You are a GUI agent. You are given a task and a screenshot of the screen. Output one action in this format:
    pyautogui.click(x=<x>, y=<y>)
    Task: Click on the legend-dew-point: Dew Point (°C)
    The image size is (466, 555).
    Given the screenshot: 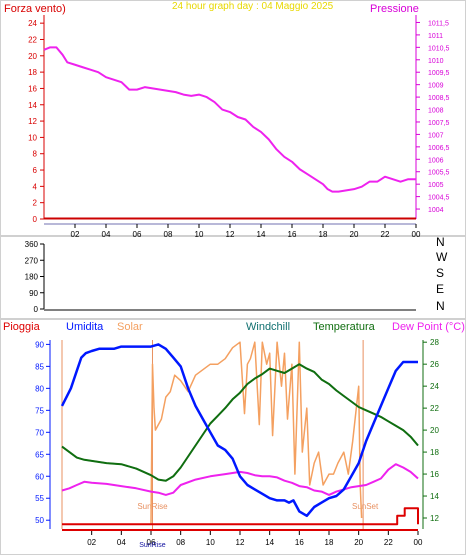 What is the action you would take?
    pyautogui.click(x=428, y=327)
    